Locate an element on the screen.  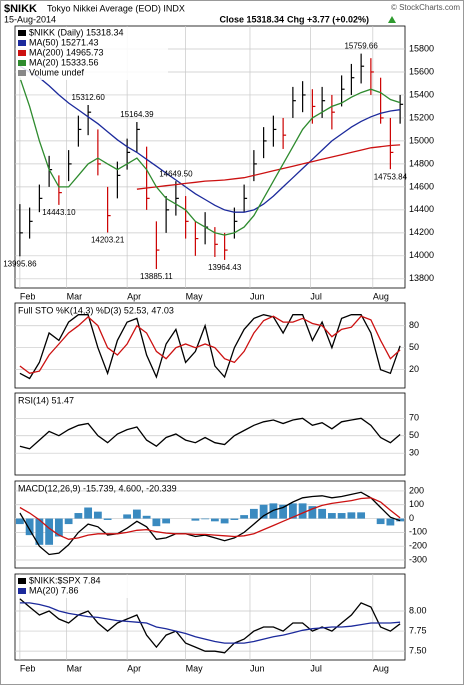
legend-label: MA(20) 15333.56 is located at coordinates (64, 62).